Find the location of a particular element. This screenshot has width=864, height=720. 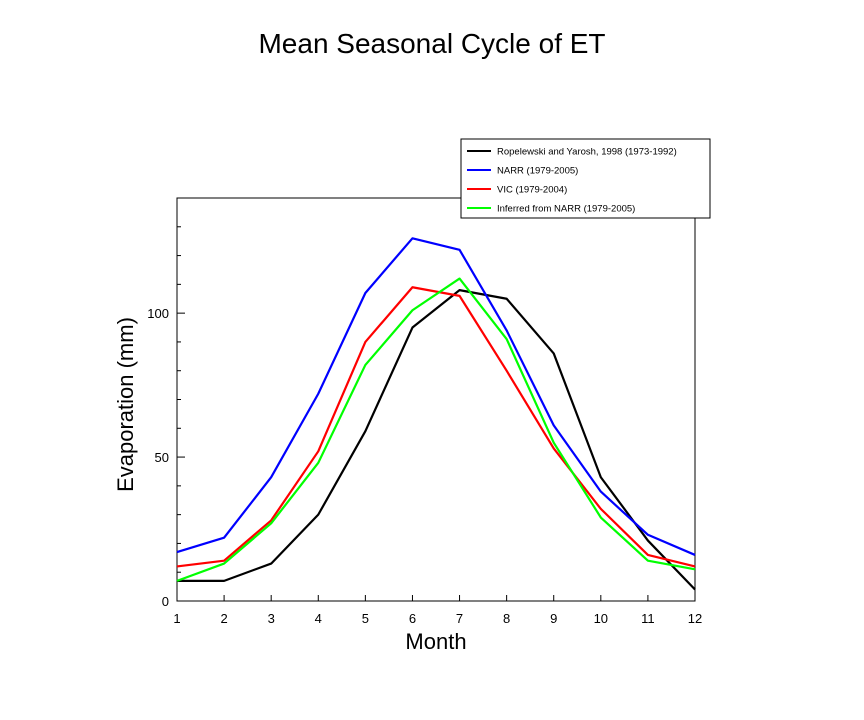

x-axis-title: Month is located at coordinates (435, 641).